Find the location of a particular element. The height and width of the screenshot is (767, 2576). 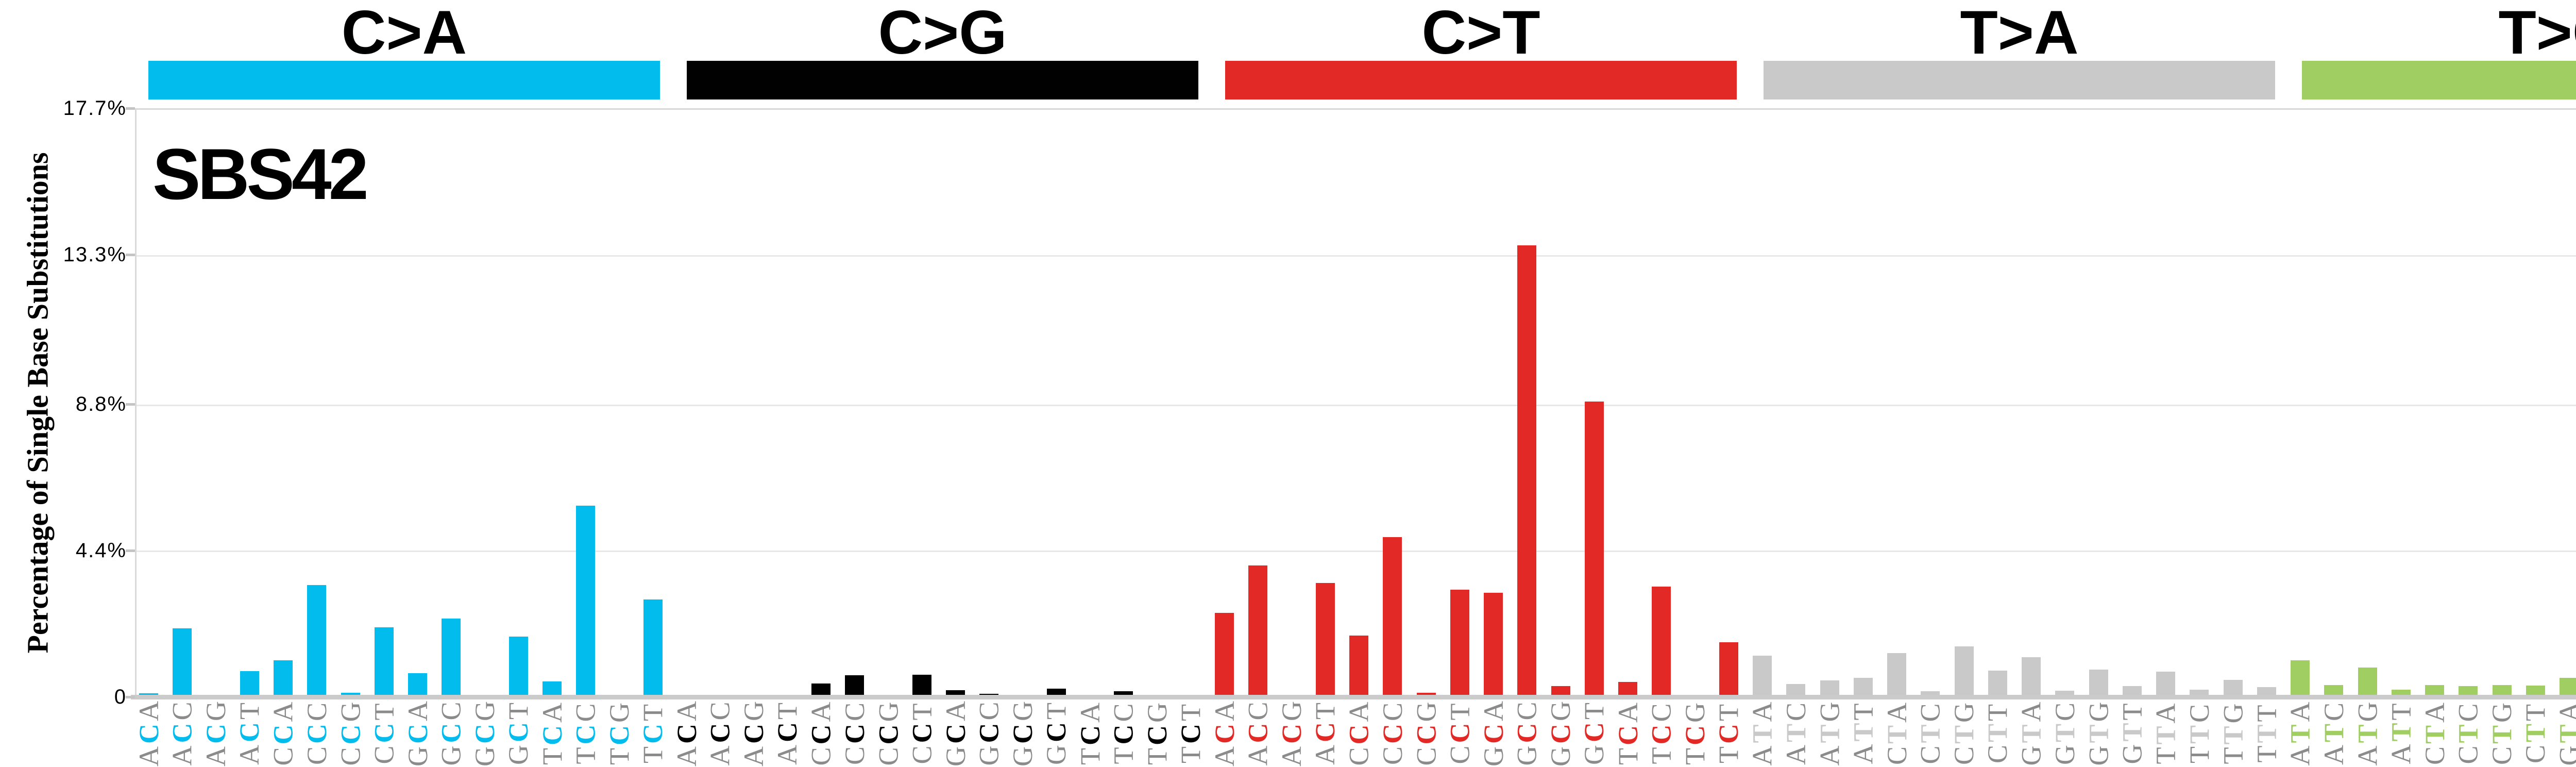

bar-t-to-c-ctt is located at coordinates (2535, 692).